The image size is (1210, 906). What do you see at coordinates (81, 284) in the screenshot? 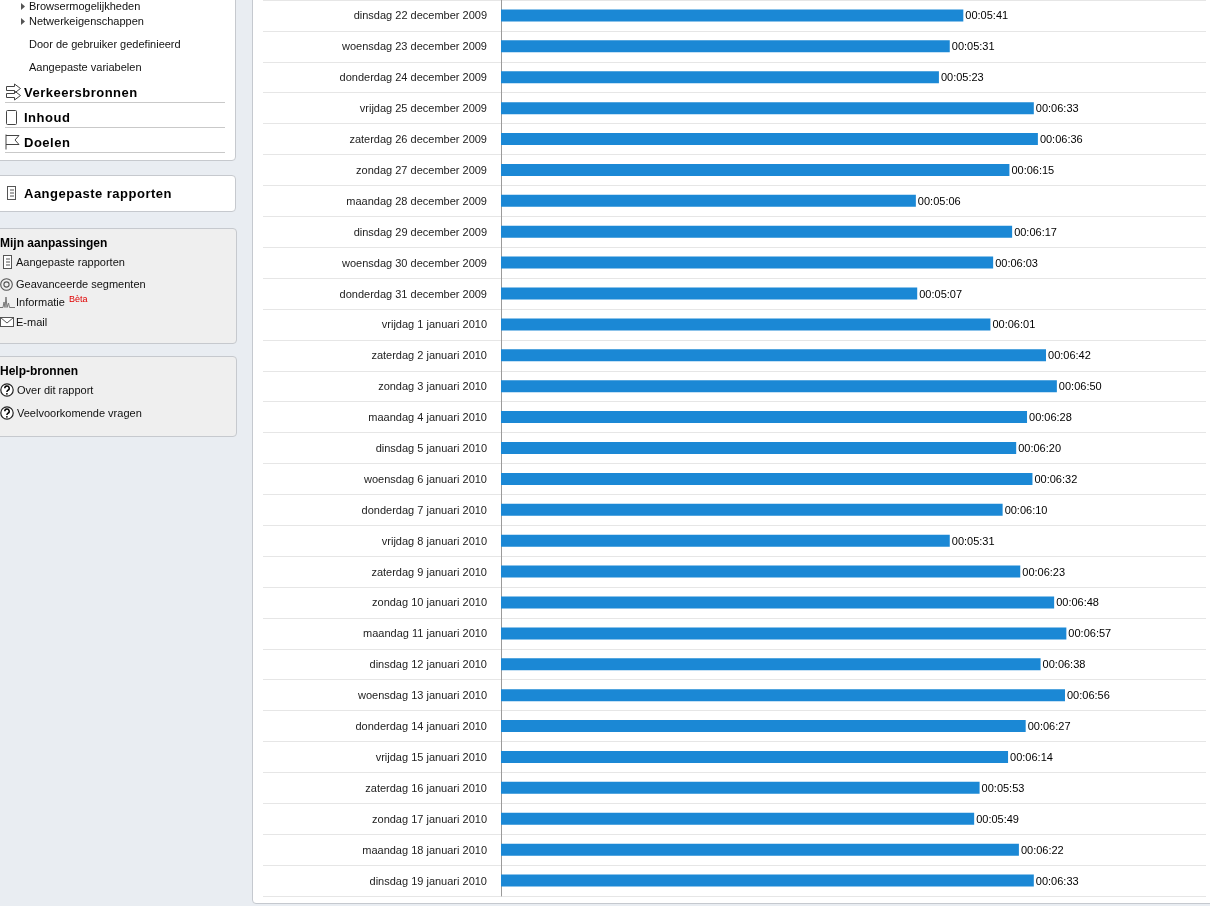
I see `text: Geavanceerde segmenten` at bounding box center [81, 284].